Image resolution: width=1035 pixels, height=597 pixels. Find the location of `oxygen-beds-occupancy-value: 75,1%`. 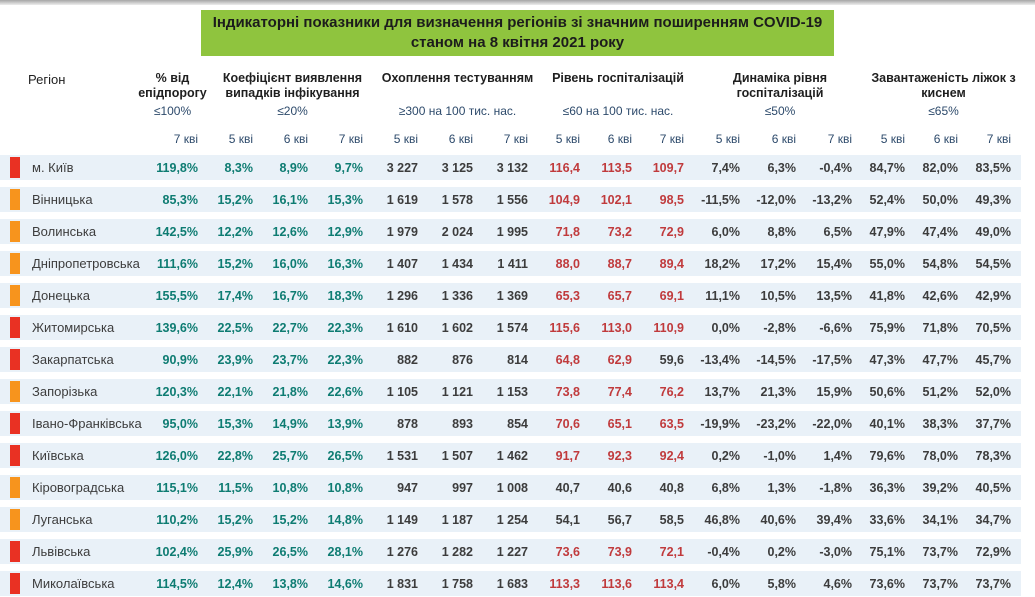

oxygen-beds-occupancy-value: 75,1% is located at coordinates (887, 551).